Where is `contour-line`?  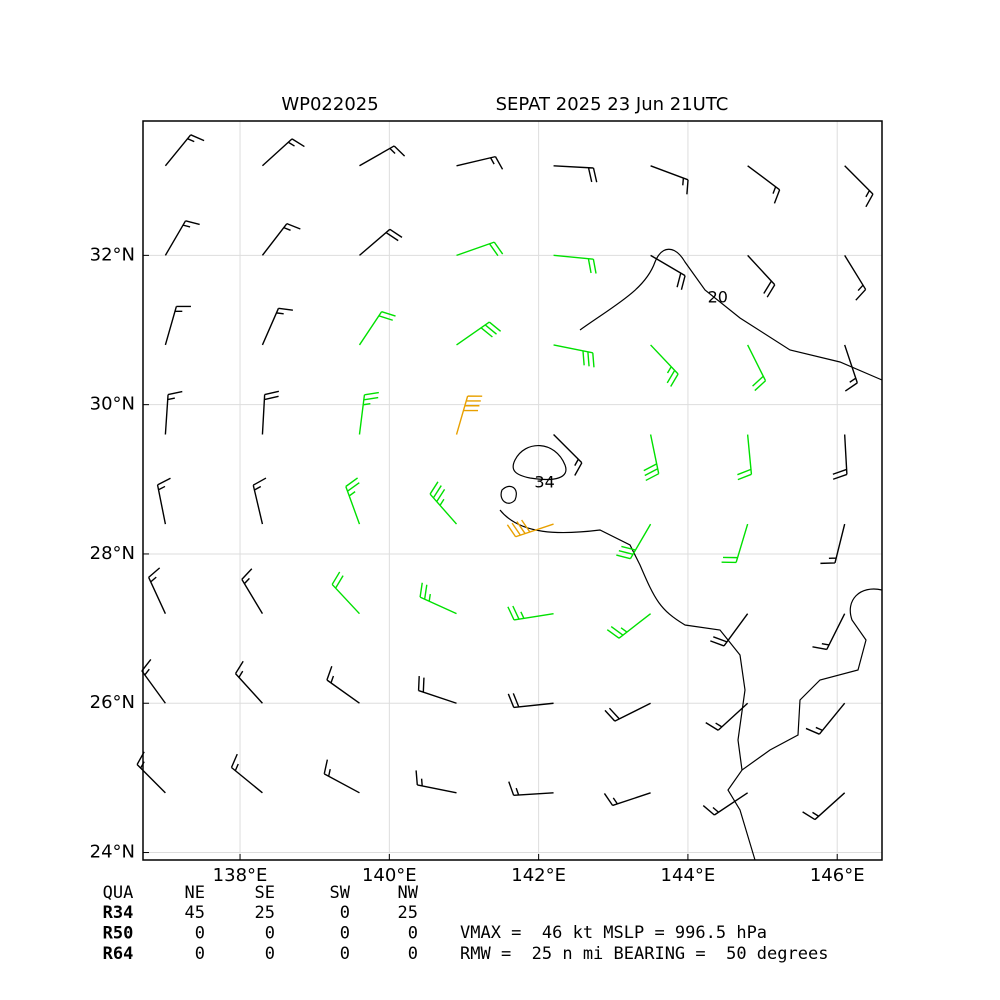
contour-line is located at coordinates (533, 474).